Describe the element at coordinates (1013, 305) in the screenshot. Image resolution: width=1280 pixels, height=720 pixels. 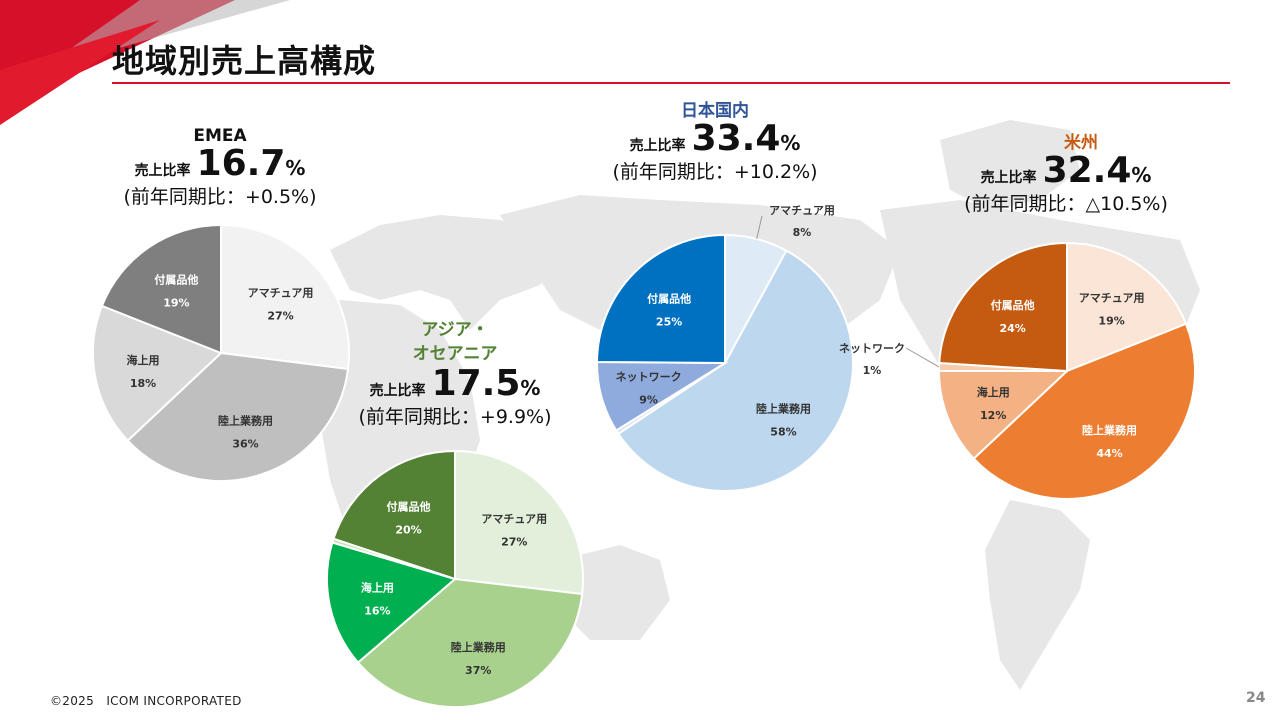
I see `americas-slice-label-4: 付属品他` at that location.